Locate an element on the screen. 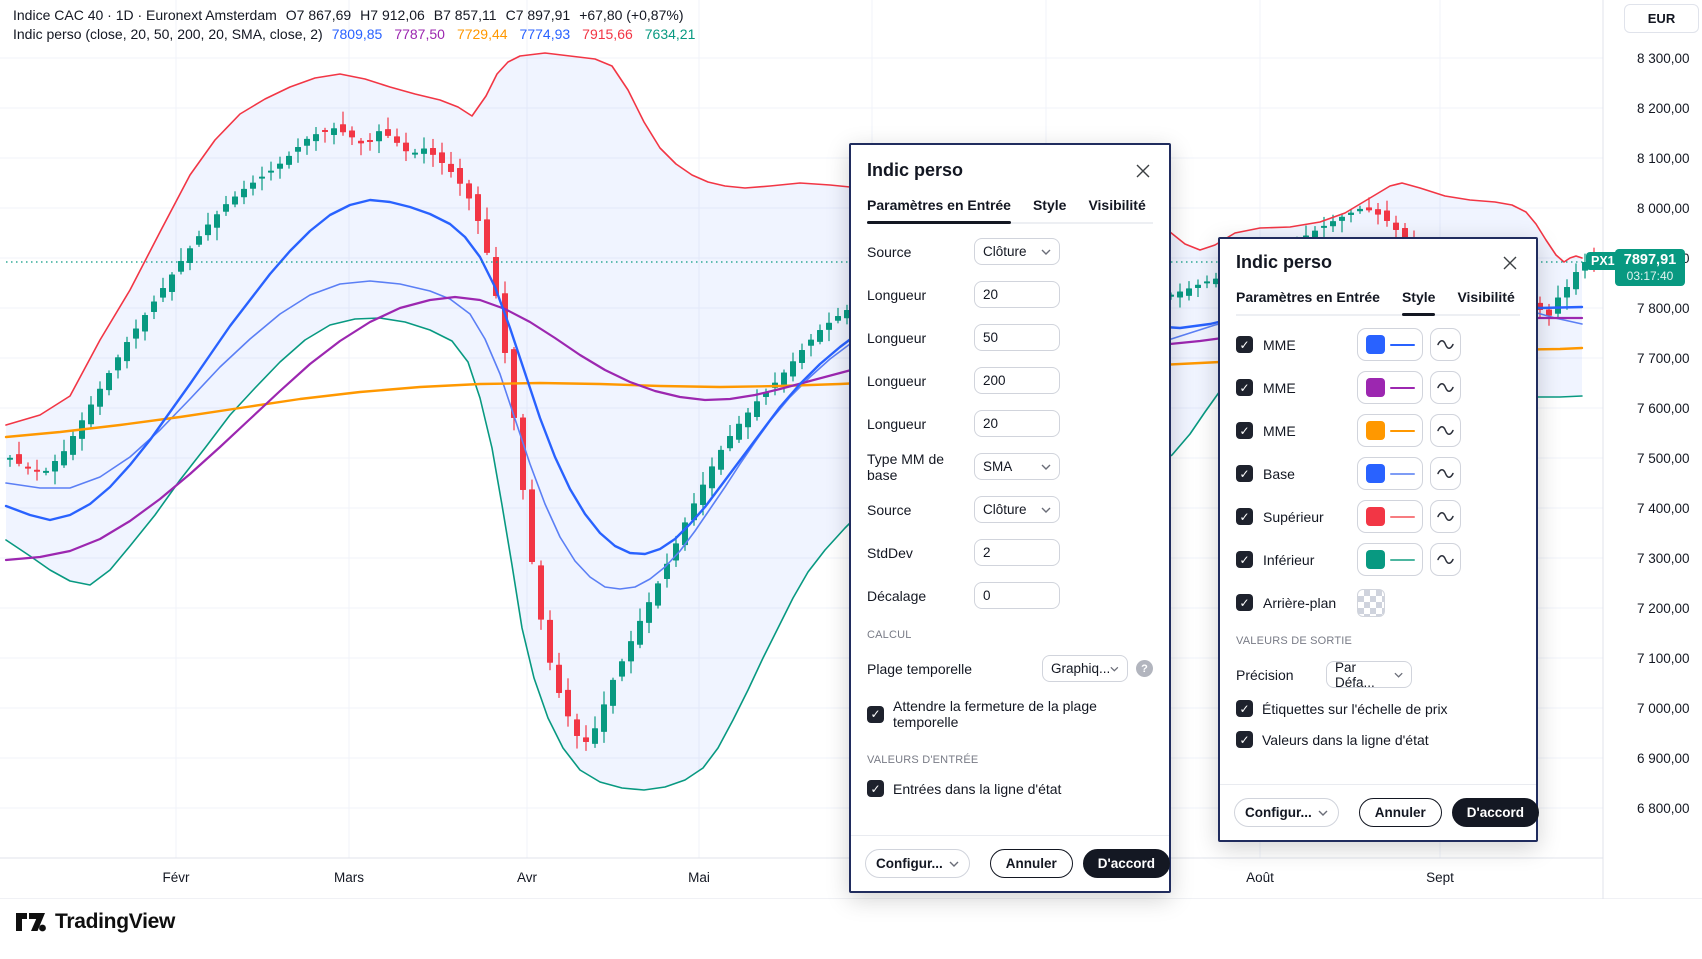 The width and height of the screenshot is (1702, 959). section-calcul: CALCUL is located at coordinates (889, 635).